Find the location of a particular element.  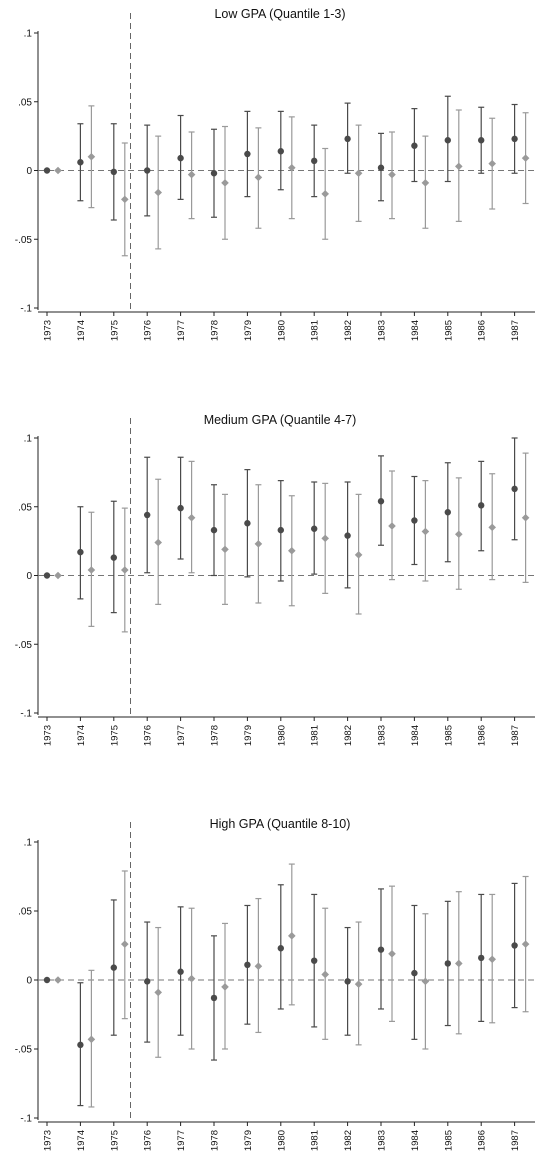

y-tick-label: .05 is located at coordinates (25, 507).